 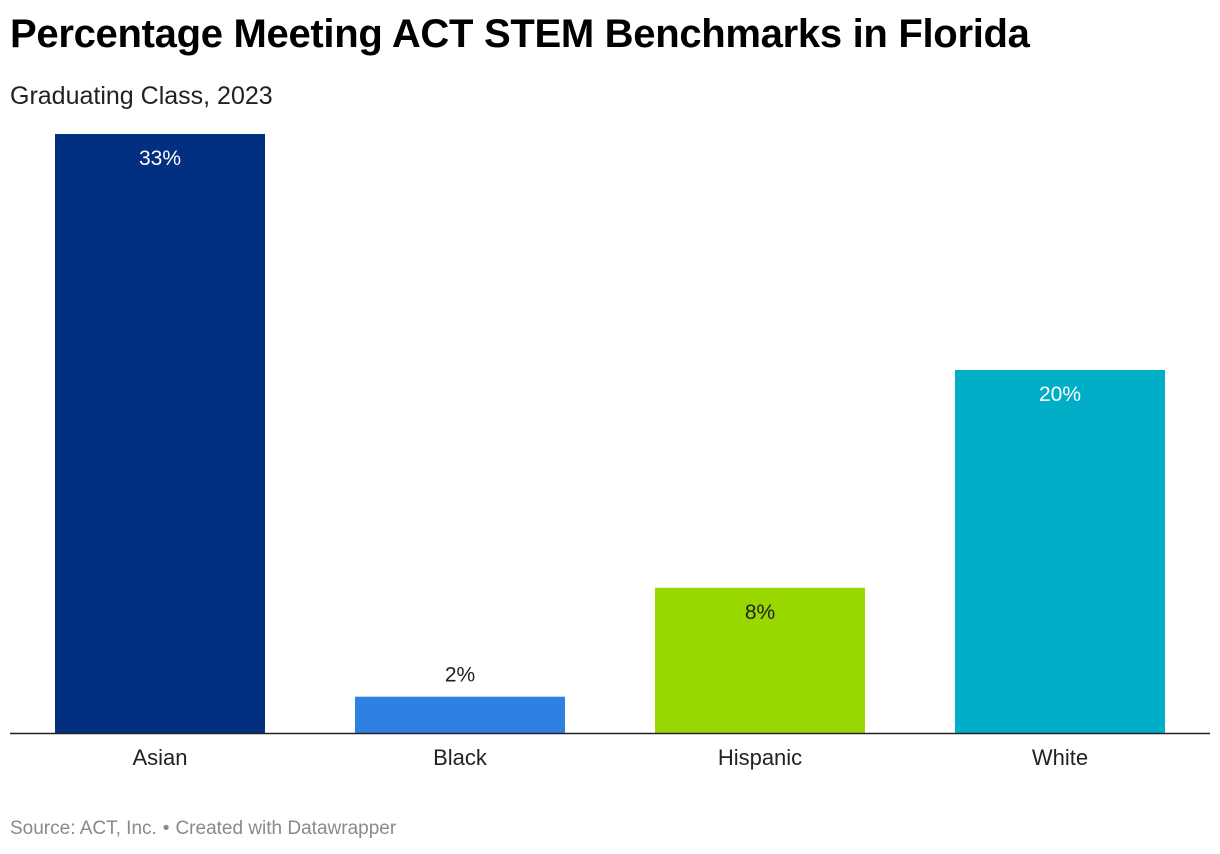 What do you see at coordinates (160, 158) in the screenshot?
I see `value-label-asian: 33%` at bounding box center [160, 158].